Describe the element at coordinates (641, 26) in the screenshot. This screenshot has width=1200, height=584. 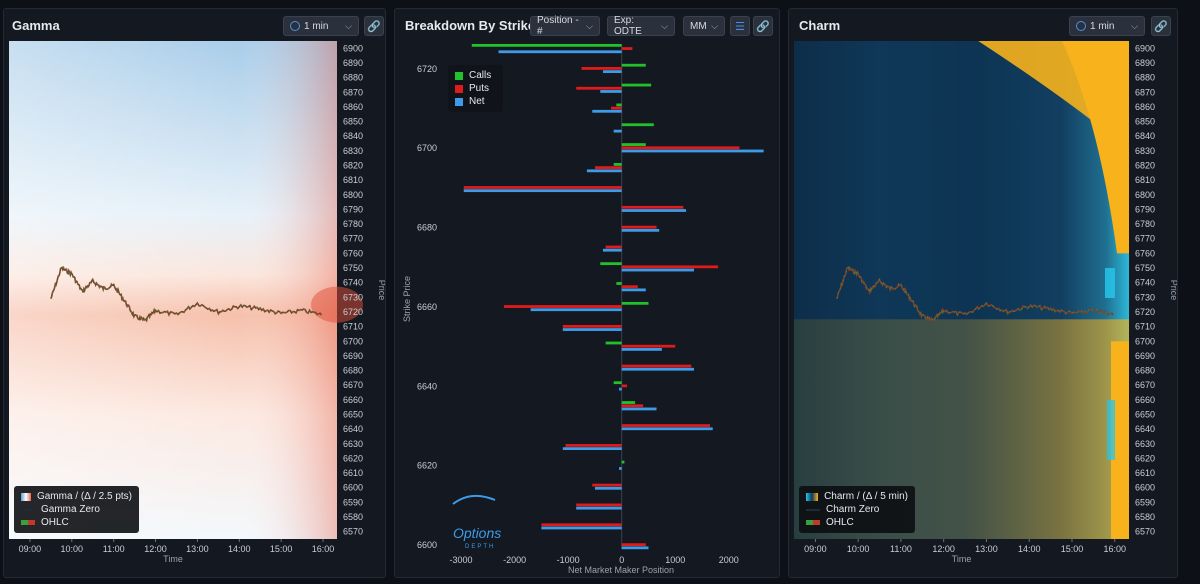
I see `expiration-select: Exp: ODTE ⌵` at that location.